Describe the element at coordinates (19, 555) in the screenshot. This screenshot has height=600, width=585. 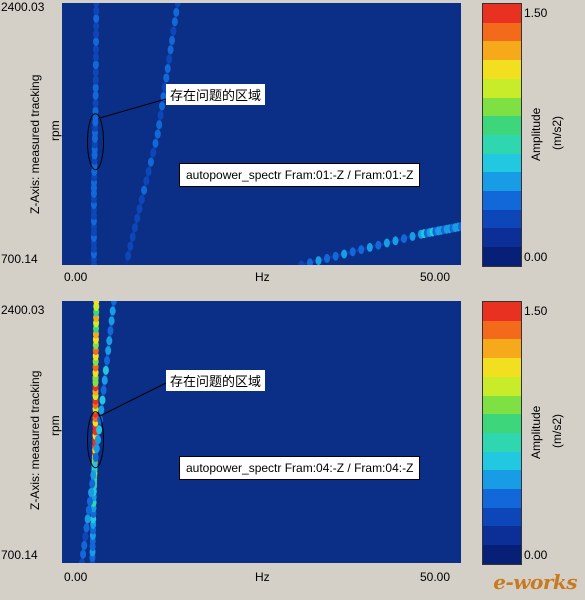
I see `y-tick-min: 700.14` at that location.